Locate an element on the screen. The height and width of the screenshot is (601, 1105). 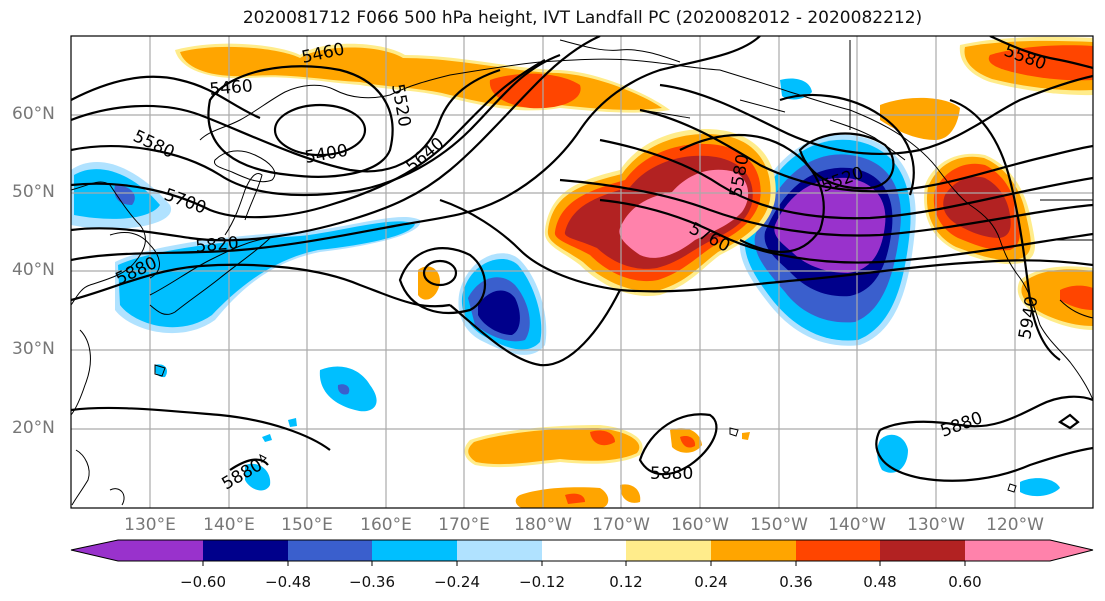
colorbar-tick-label: 0.24 is located at coordinates (711, 582).